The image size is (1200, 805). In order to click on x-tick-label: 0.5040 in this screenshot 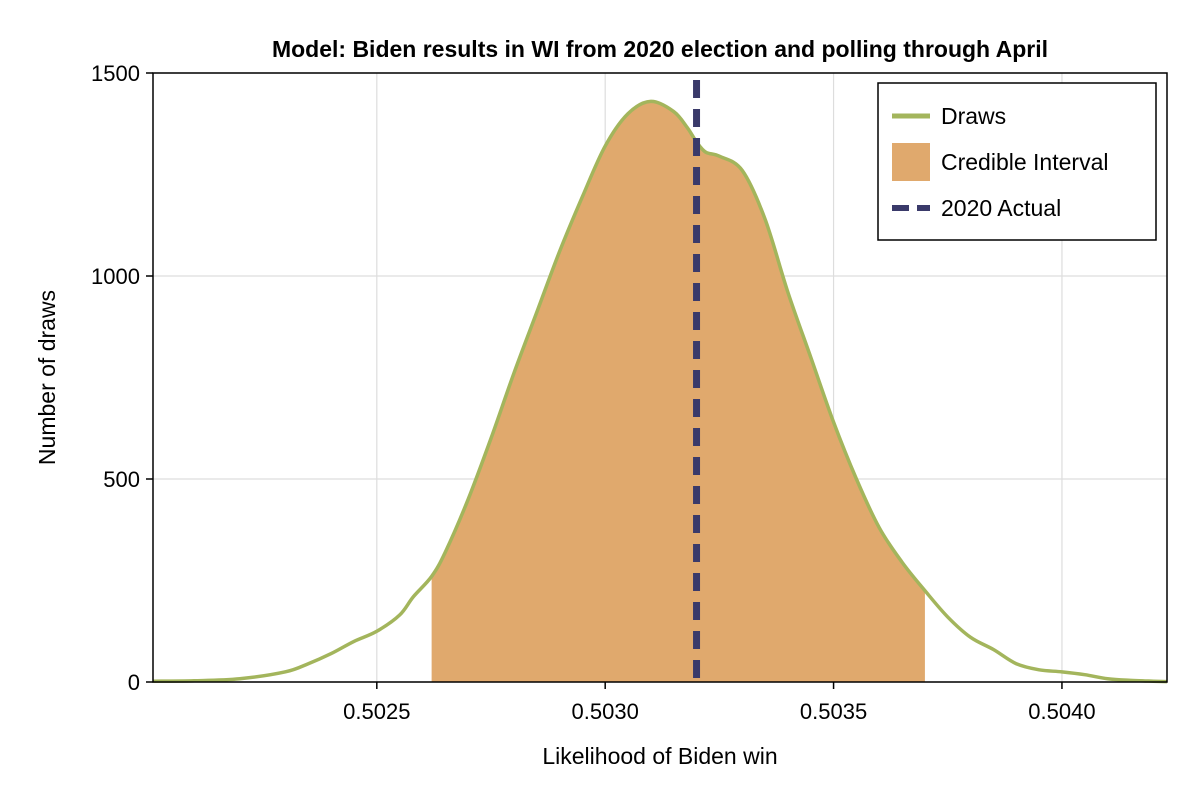, I will do `click(1061, 711)`.